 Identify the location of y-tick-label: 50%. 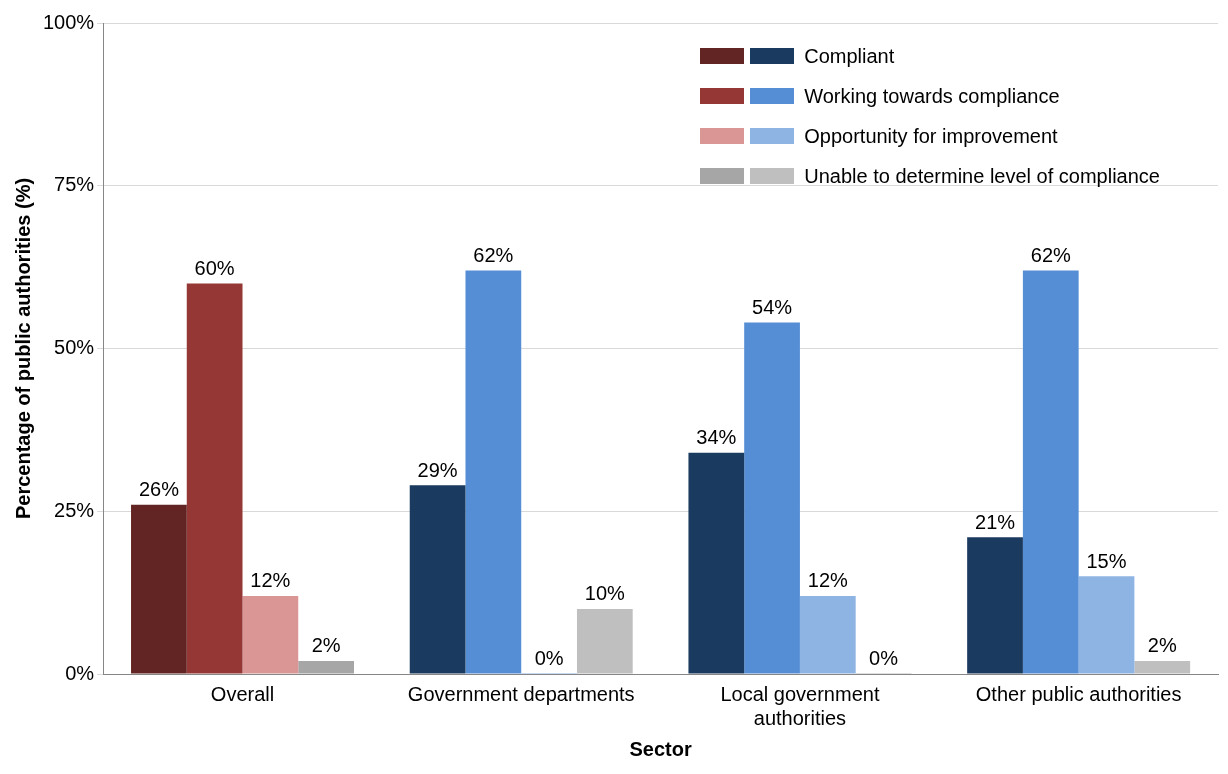
(74, 347).